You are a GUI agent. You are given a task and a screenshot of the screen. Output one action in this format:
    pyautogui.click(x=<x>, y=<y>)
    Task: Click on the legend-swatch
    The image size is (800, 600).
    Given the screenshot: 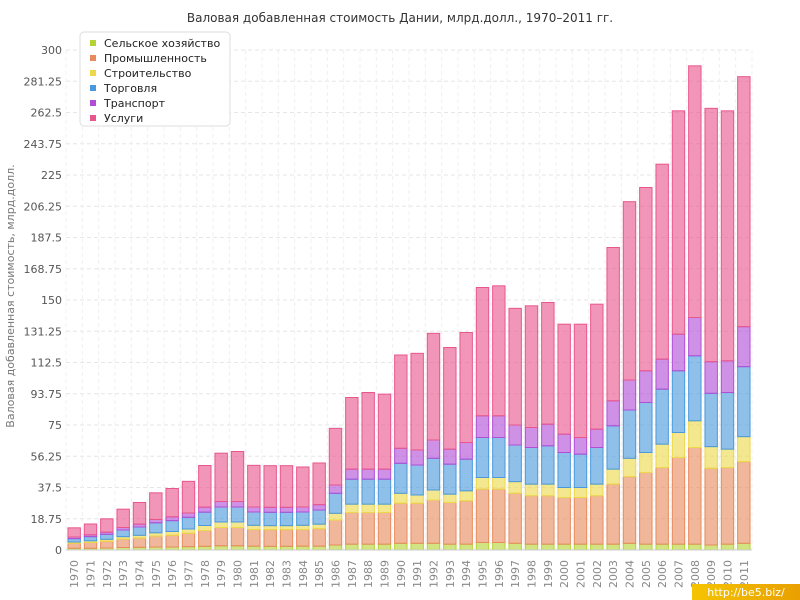 What is the action you would take?
    pyautogui.click(x=93, y=73)
    